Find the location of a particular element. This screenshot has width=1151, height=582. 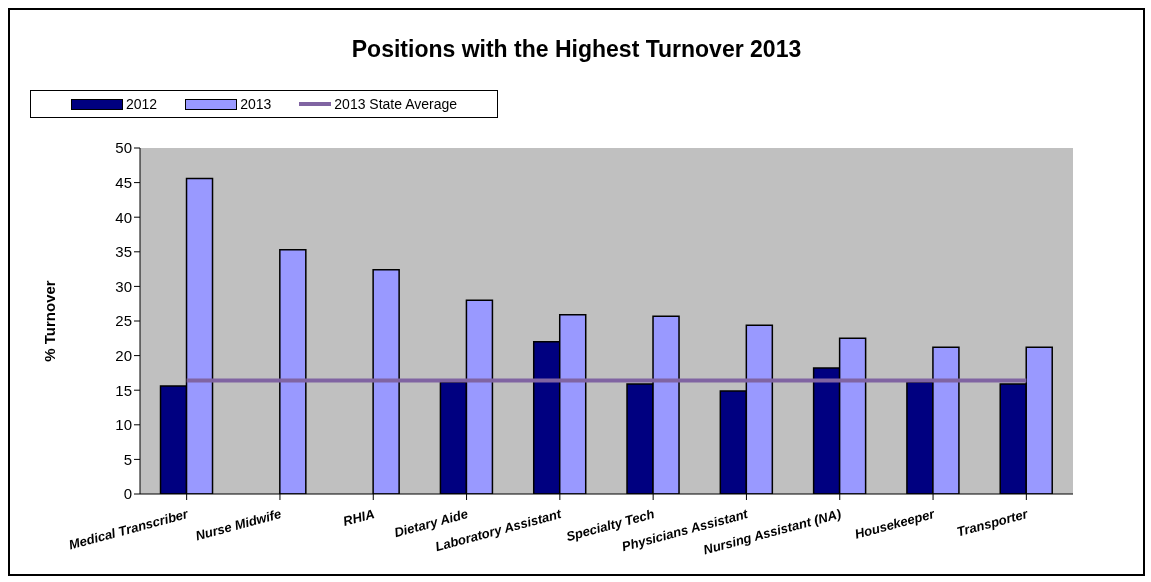

y-tick-label: 40 is located at coordinates (123, 217).